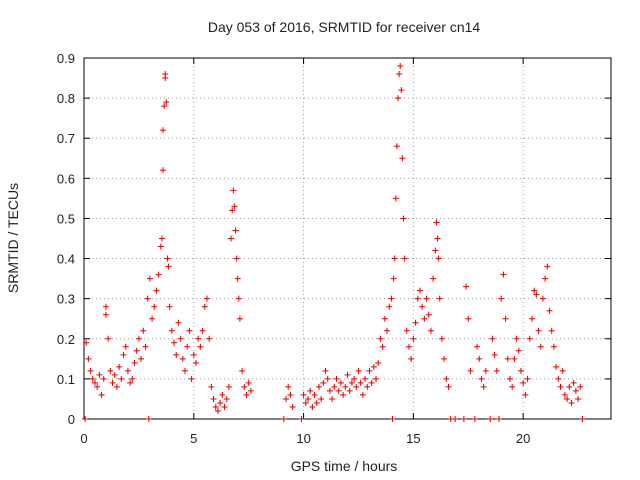  I want to click on y-tick-label: 0.4, so click(66, 259).